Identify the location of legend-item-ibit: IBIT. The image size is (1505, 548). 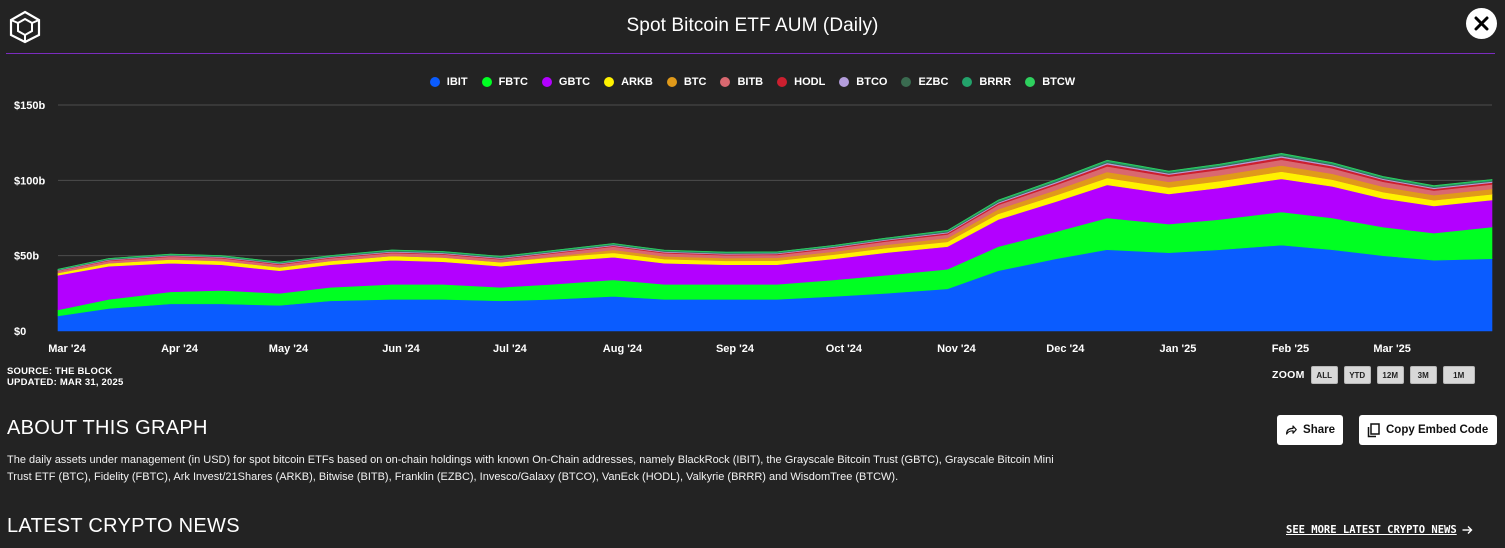
(448, 82).